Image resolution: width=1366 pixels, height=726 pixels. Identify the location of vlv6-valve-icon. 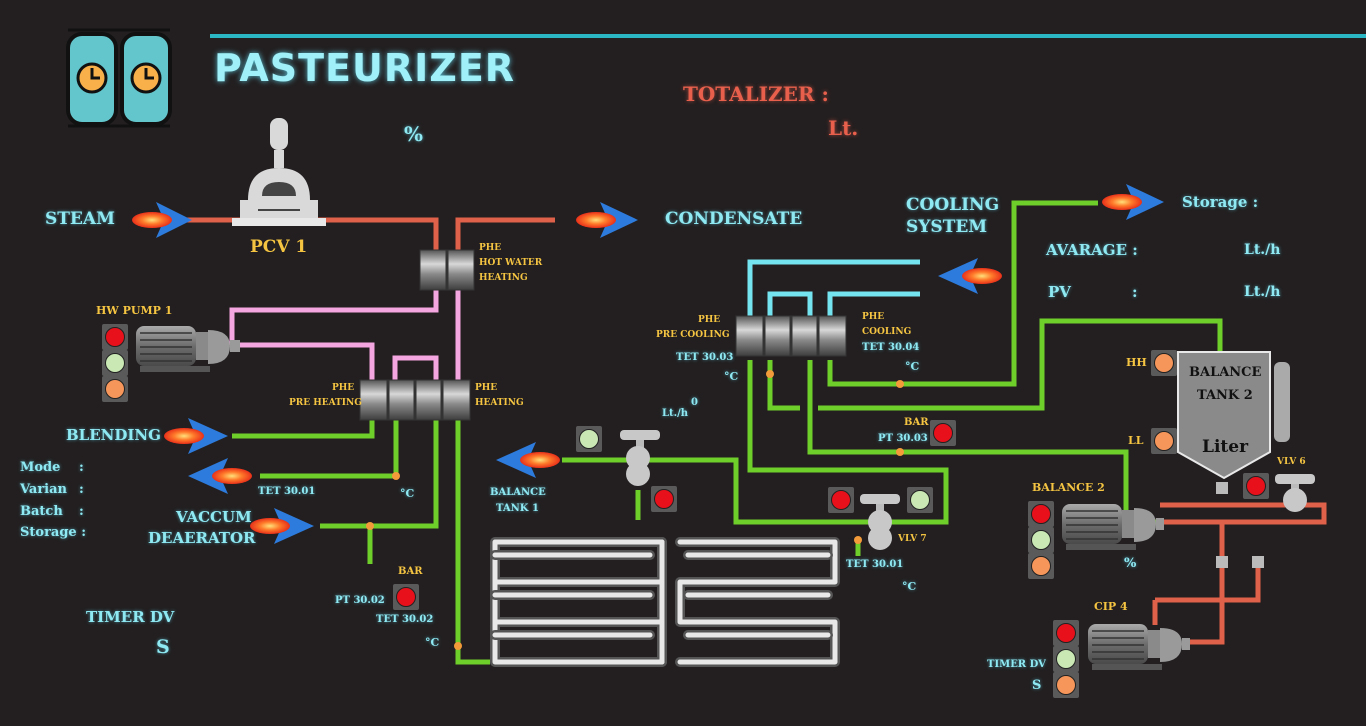
(1295, 493).